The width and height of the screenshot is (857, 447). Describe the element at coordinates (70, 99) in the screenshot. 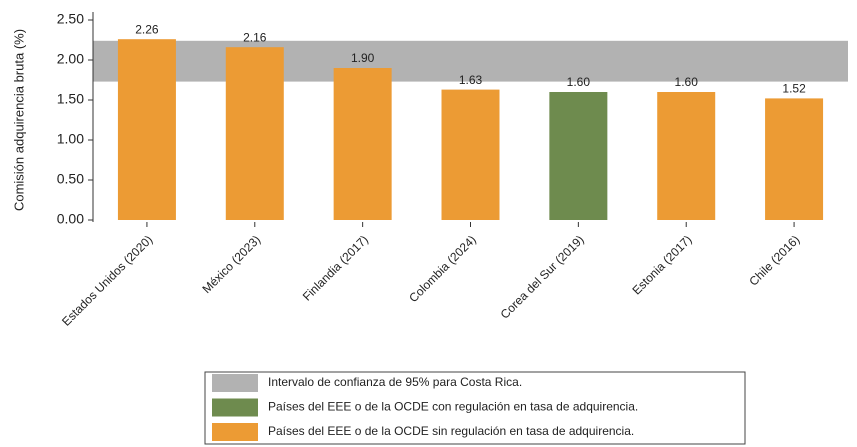

I see `y-tick-label: 1.50` at that location.